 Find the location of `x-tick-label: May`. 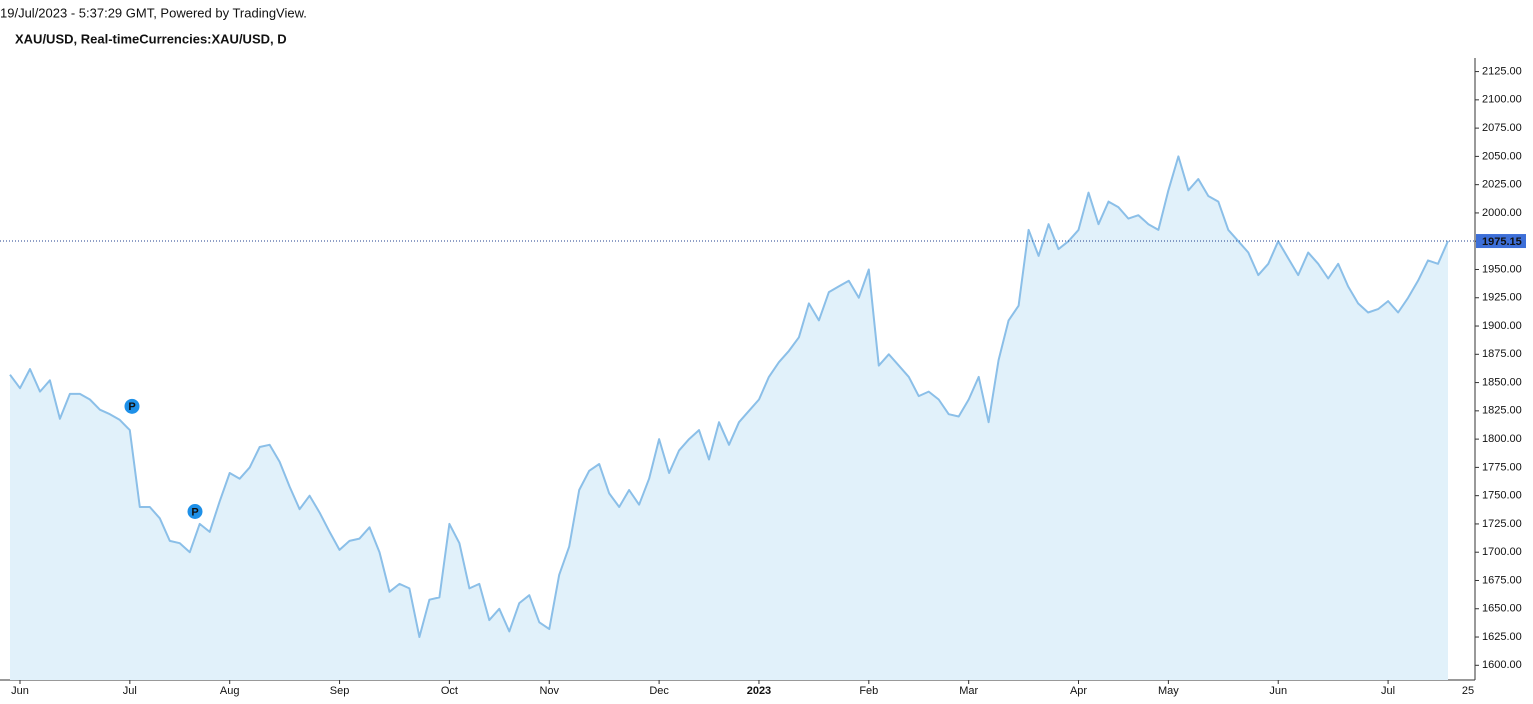

x-tick-label: May is located at coordinates (1168, 691).